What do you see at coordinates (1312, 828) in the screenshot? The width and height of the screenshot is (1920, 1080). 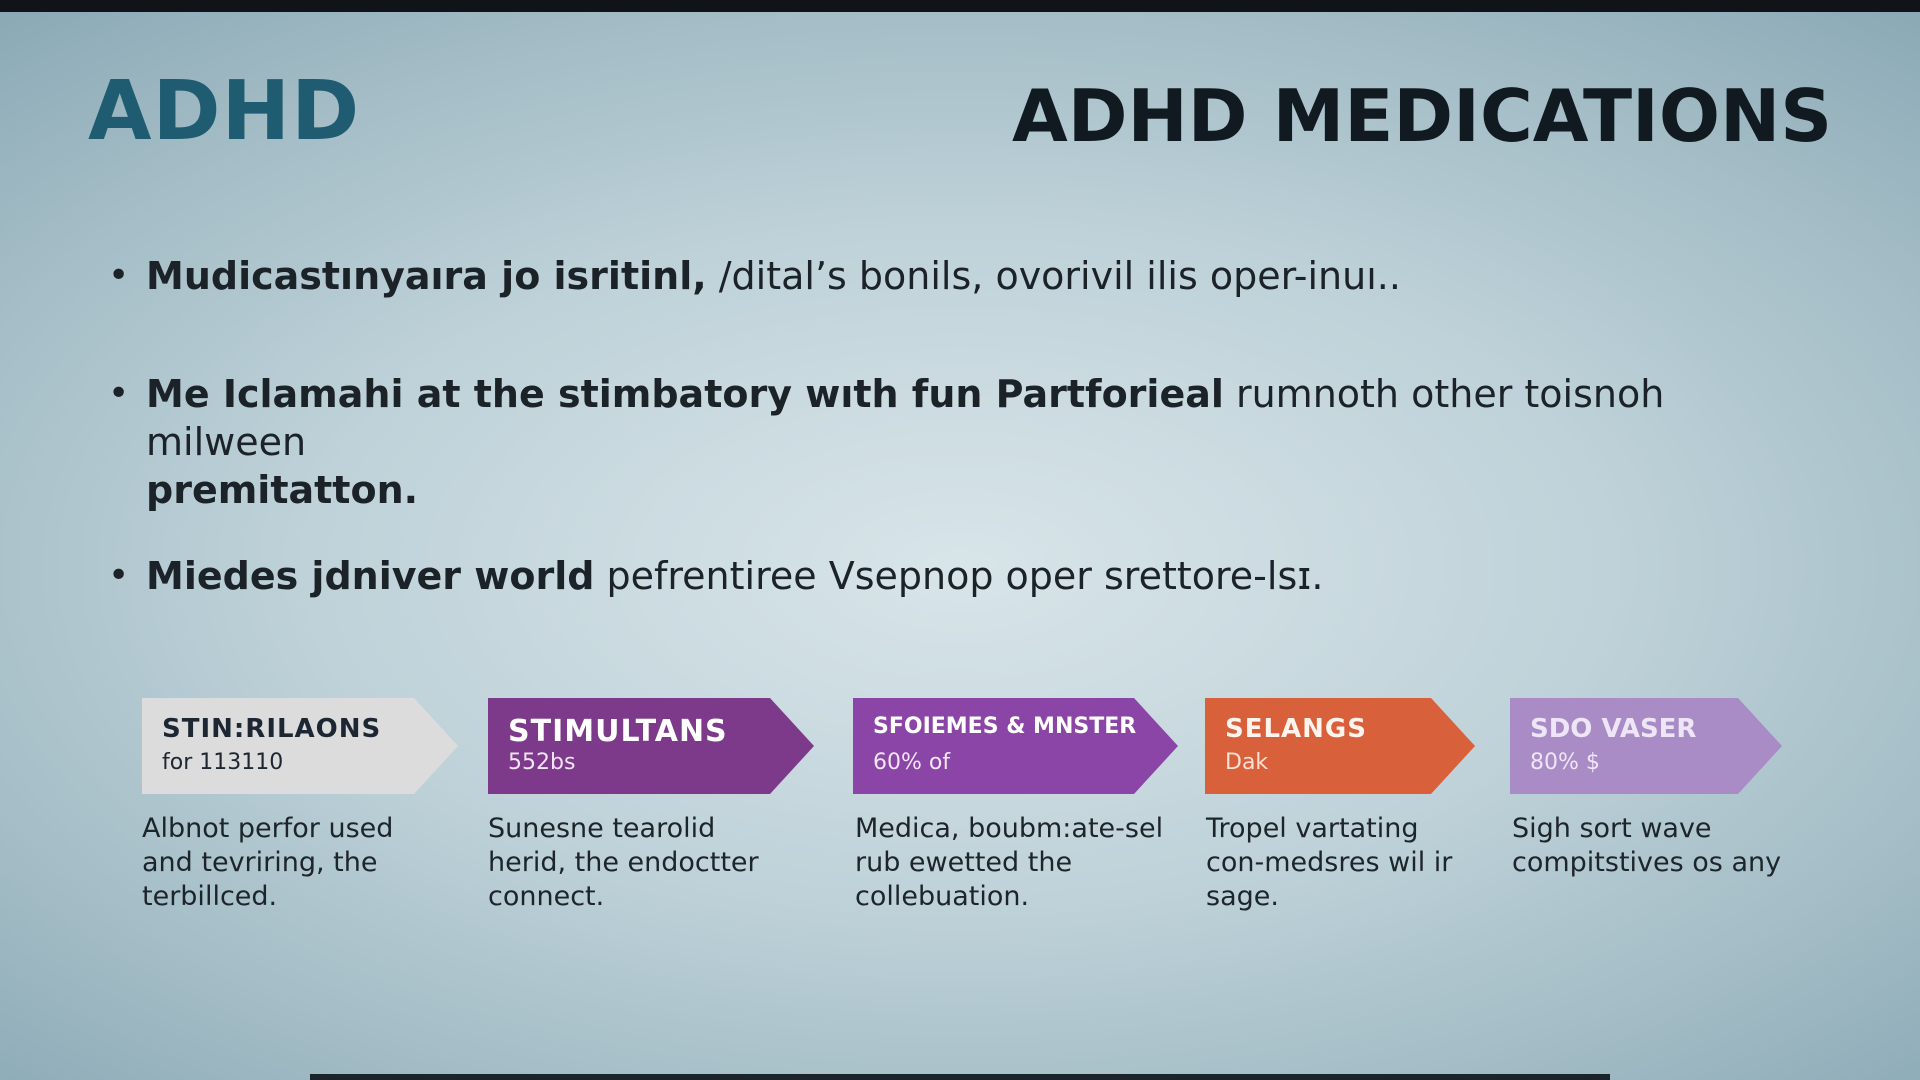 I see `description-line: Tropel vartating` at bounding box center [1312, 828].